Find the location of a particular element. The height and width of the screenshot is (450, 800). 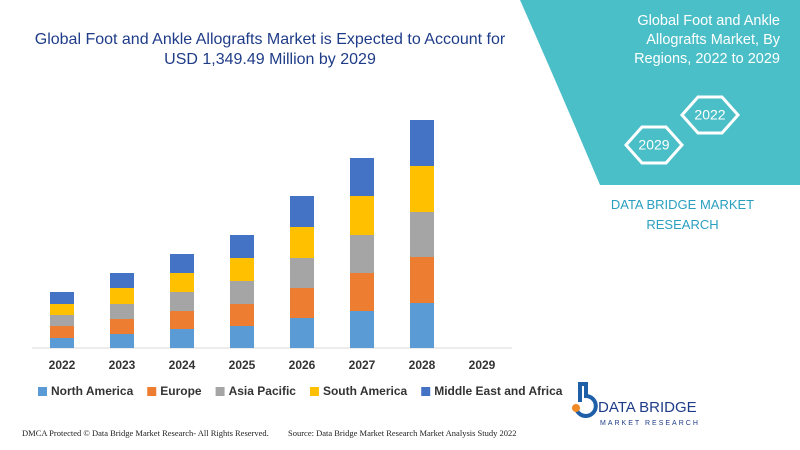

logo-name: DATA BRIDGE is located at coordinates (647, 407).